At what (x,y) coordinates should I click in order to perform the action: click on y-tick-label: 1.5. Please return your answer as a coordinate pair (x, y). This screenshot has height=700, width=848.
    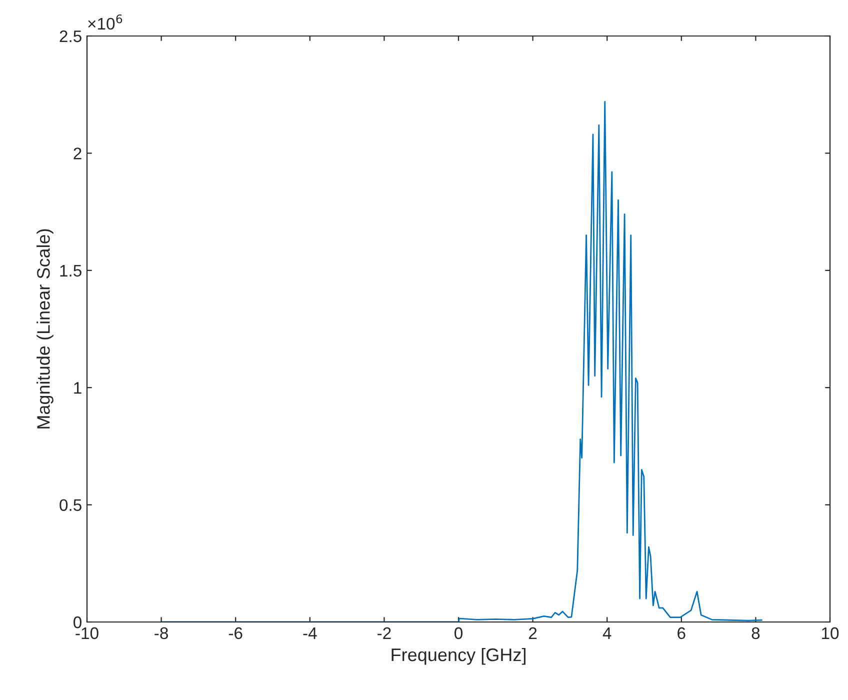
    Looking at the image, I should click on (71, 270).